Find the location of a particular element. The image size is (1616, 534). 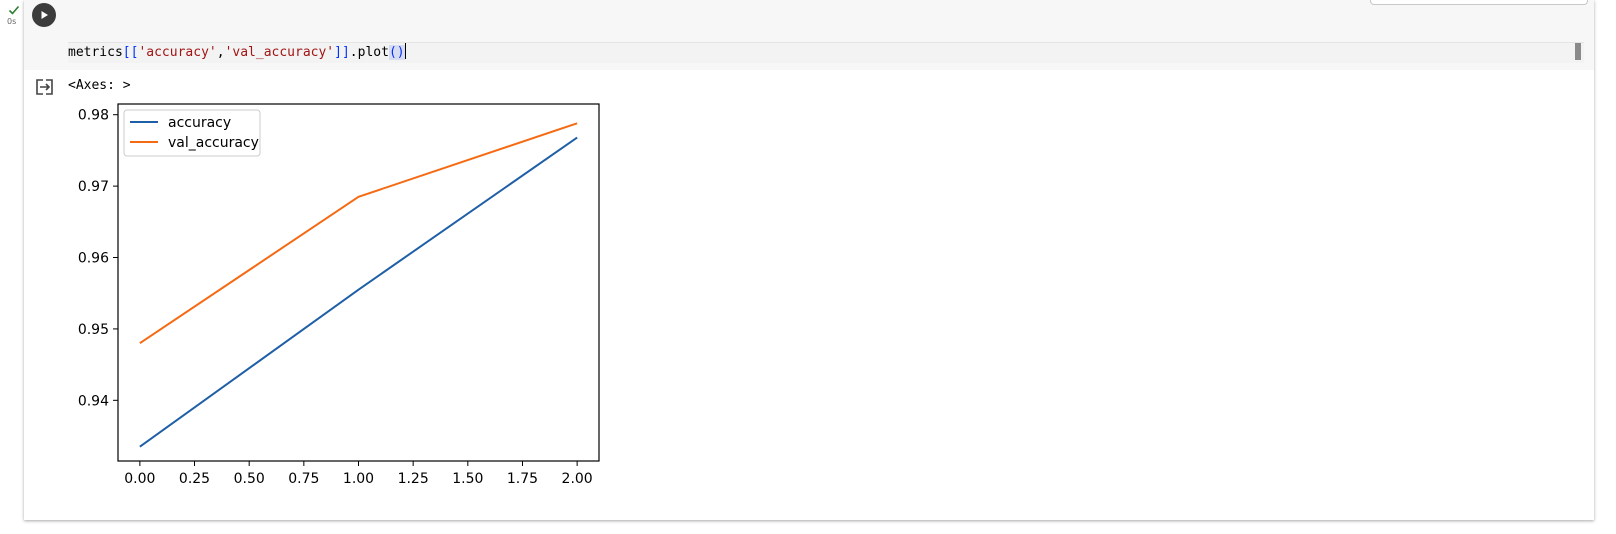

run-cell-button is located at coordinates (44, 15).